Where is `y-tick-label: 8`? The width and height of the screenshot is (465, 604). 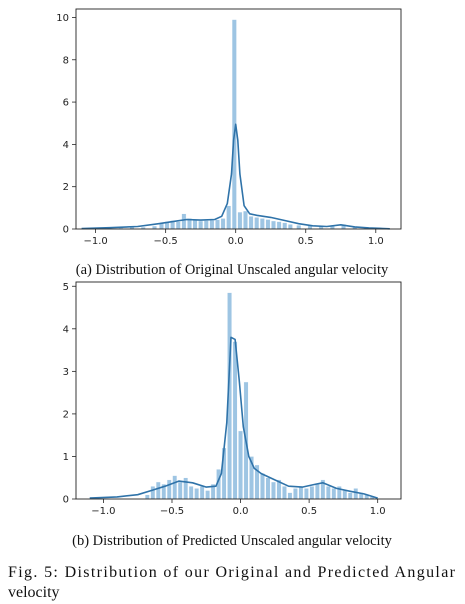
y-tick-label: 8 is located at coordinates (66, 60).